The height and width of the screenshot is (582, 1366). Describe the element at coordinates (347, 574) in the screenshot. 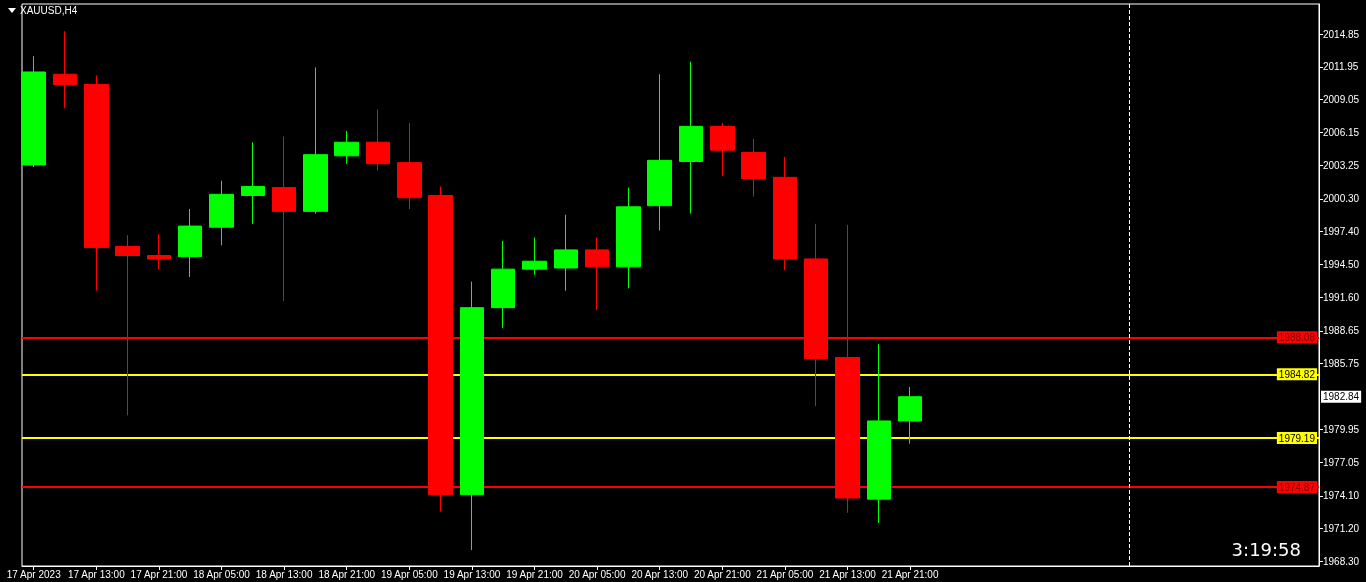

I see `x-tick-label: 18 Apr 21:00` at that location.